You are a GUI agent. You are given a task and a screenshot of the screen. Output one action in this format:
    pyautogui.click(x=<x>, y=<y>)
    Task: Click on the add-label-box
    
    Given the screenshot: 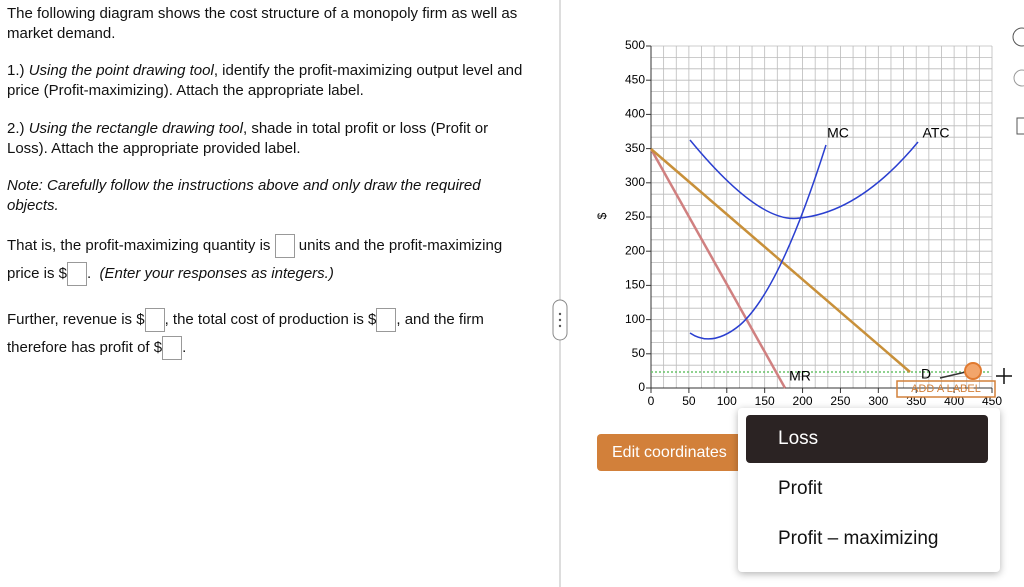 What is the action you would take?
    pyautogui.click(x=946, y=389)
    